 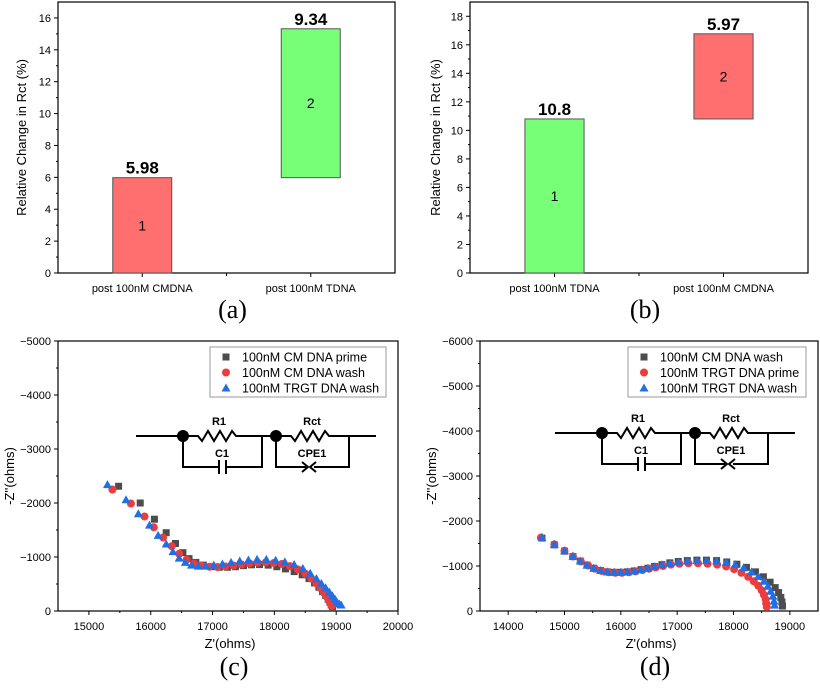 I want to click on bar, so click(x=554, y=196).